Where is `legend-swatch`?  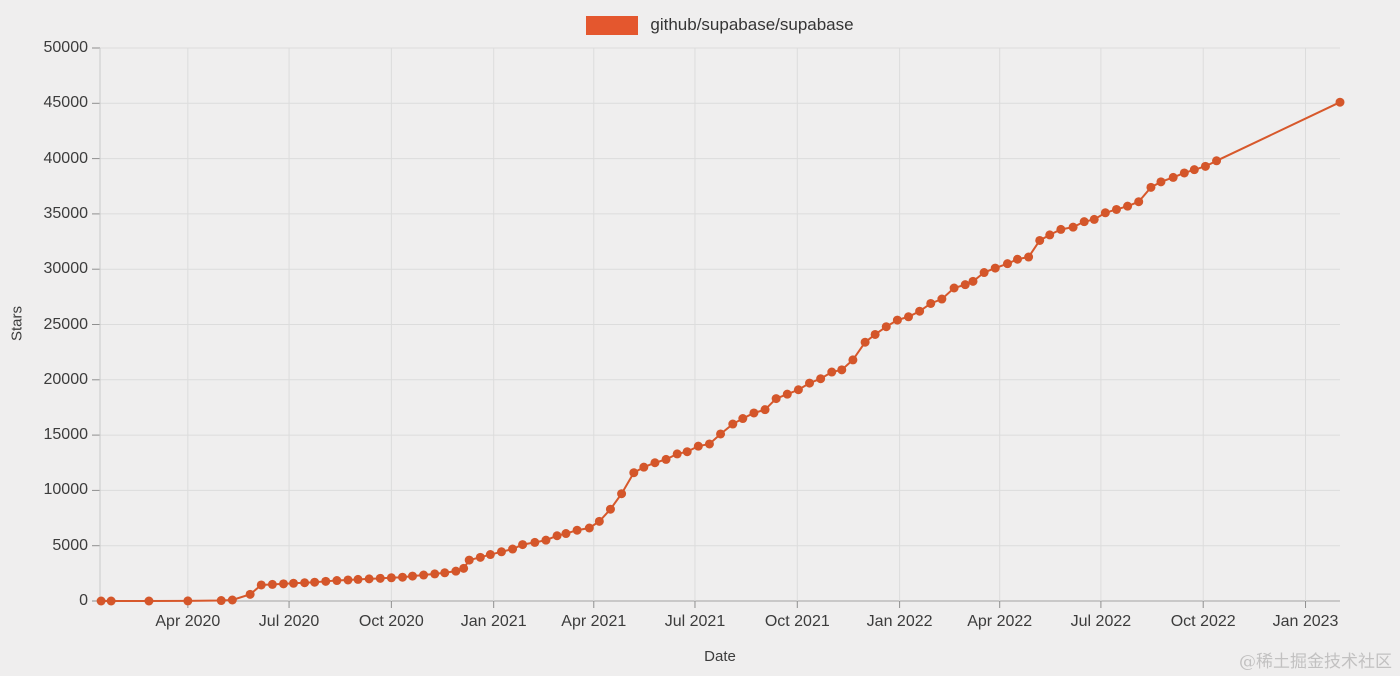
legend-swatch is located at coordinates (612, 25).